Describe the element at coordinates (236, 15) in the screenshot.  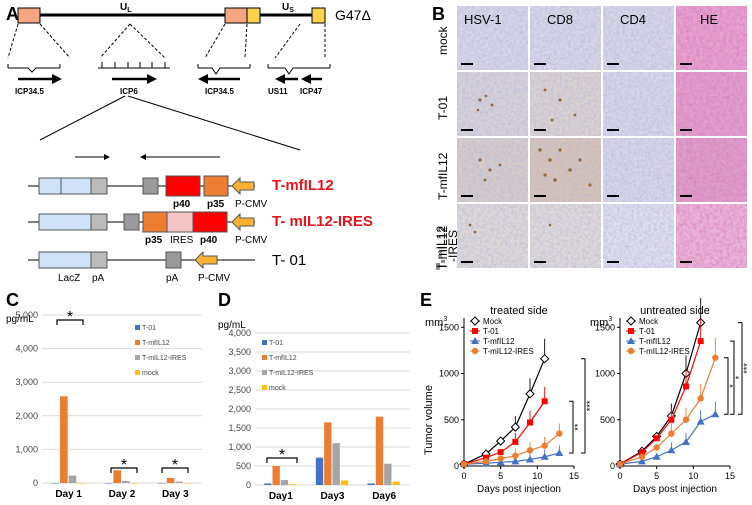
I see `genome-irl-box` at that location.